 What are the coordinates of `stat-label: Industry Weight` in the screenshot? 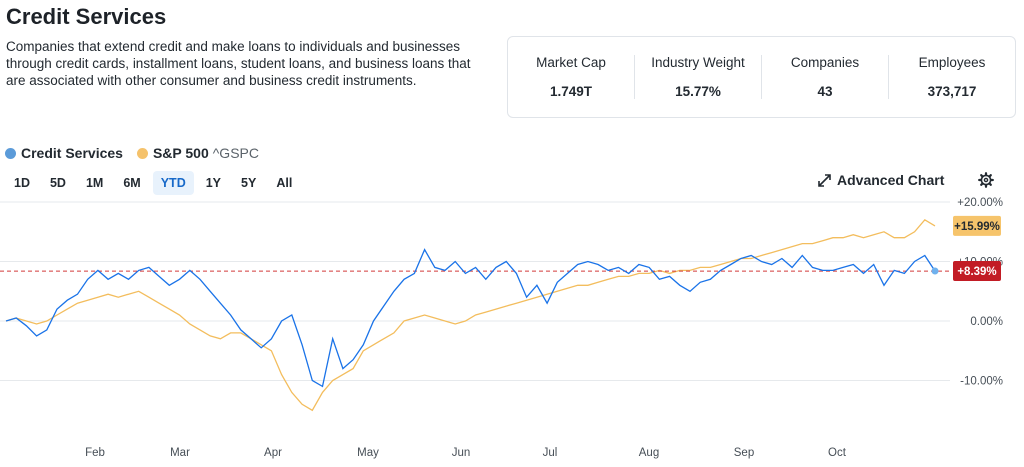 It's located at (698, 62).